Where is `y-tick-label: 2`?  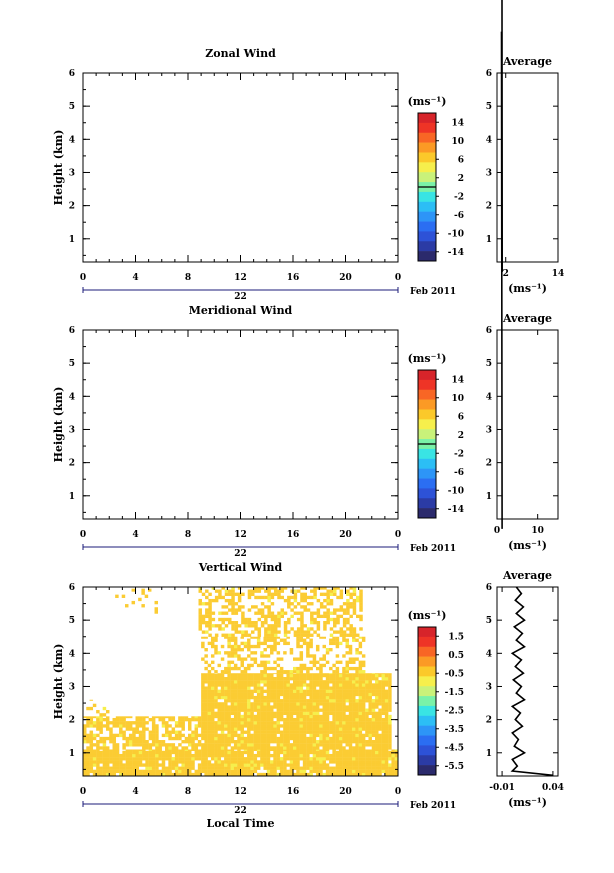 y-tick-label: 2 is located at coordinates (72, 721).